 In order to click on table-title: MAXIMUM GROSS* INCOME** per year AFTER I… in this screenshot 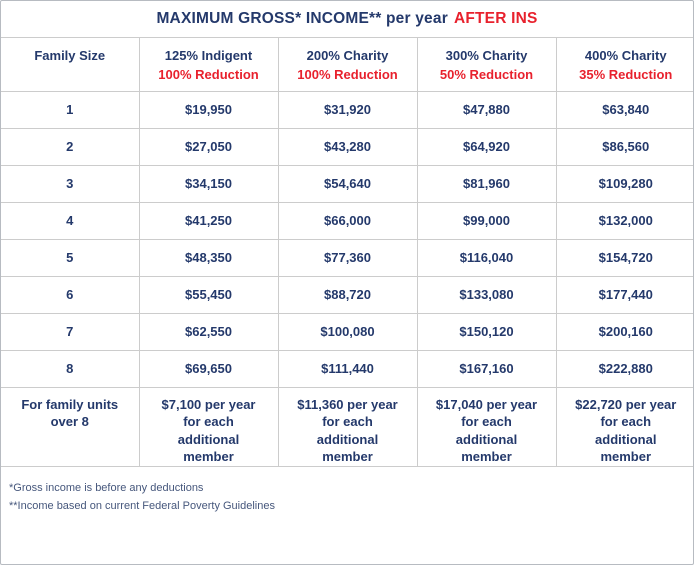, I will do `click(347, 19)`.